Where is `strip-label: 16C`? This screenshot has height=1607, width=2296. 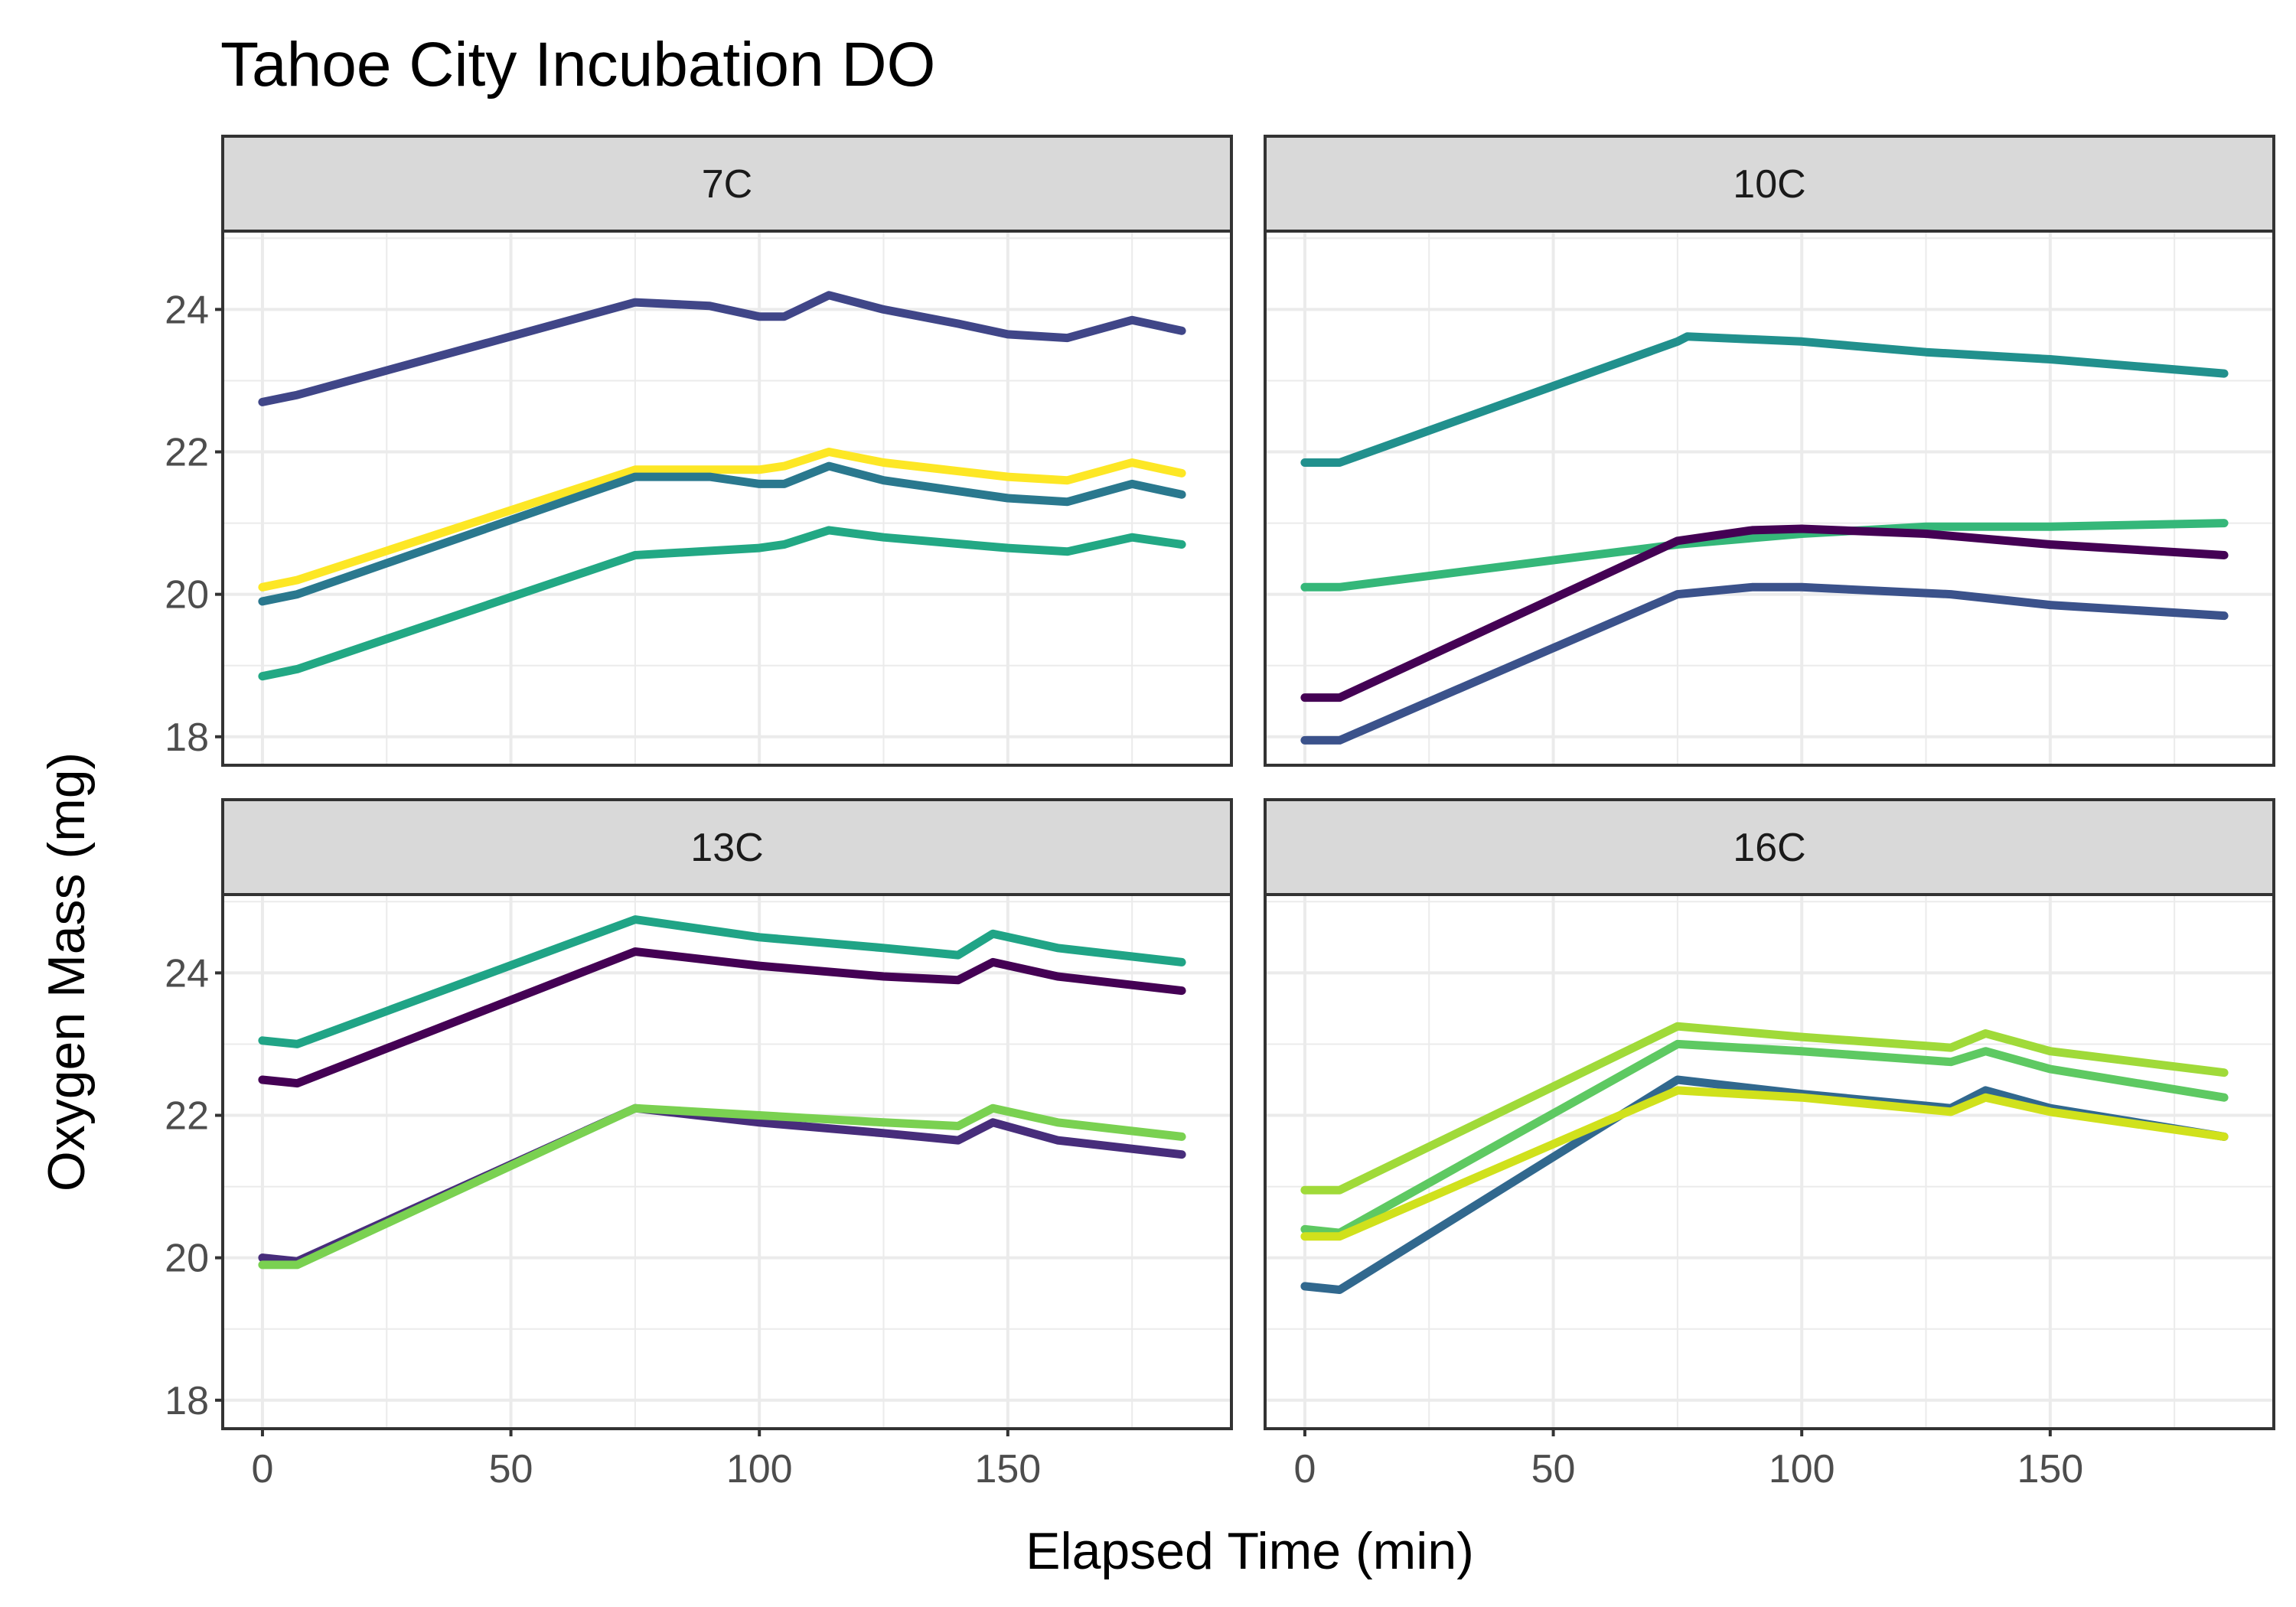
strip-label: 16C is located at coordinates (1769, 848).